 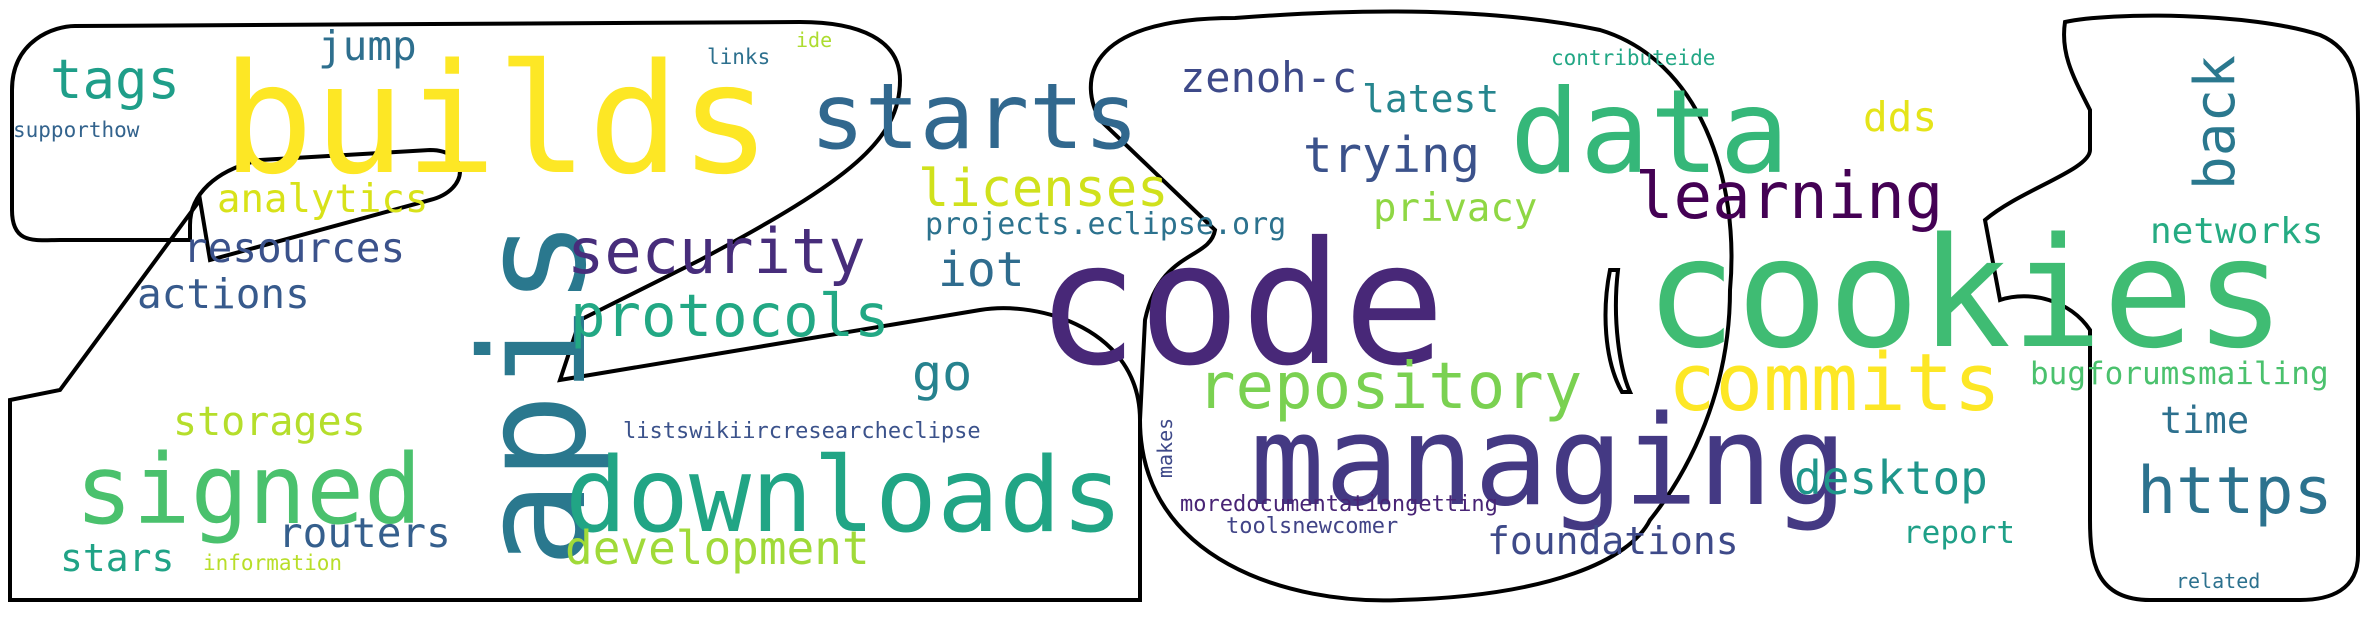 What do you see at coordinates (115, 79) in the screenshot?
I see `word-tags: tags` at bounding box center [115, 79].